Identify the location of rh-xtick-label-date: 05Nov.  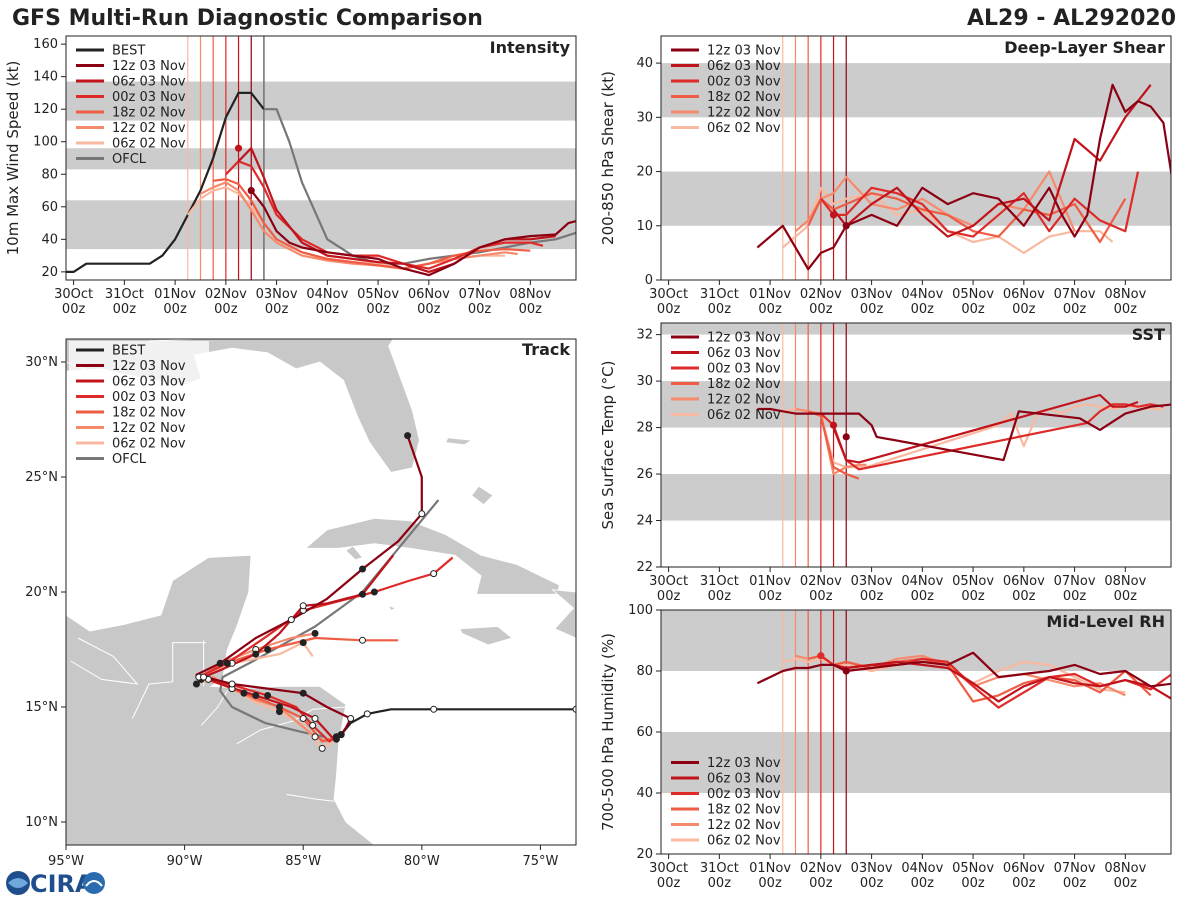
(973, 868).